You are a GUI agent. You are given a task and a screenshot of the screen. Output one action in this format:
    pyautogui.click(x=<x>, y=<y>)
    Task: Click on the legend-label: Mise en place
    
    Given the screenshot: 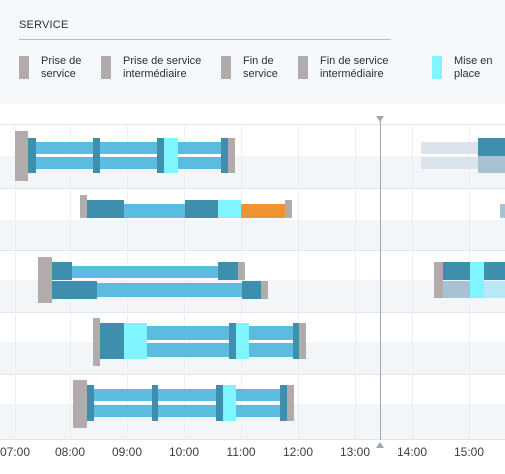 What is the action you would take?
    pyautogui.click(x=473, y=67)
    